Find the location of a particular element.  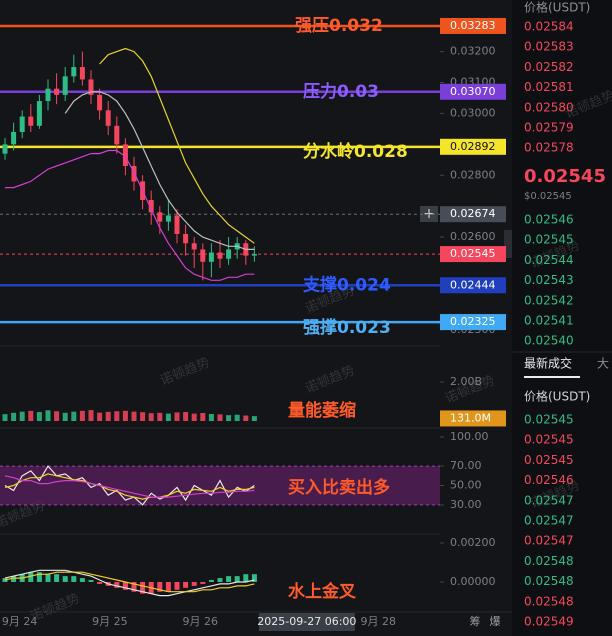

last-price: 0.02545 is located at coordinates (565, 176).